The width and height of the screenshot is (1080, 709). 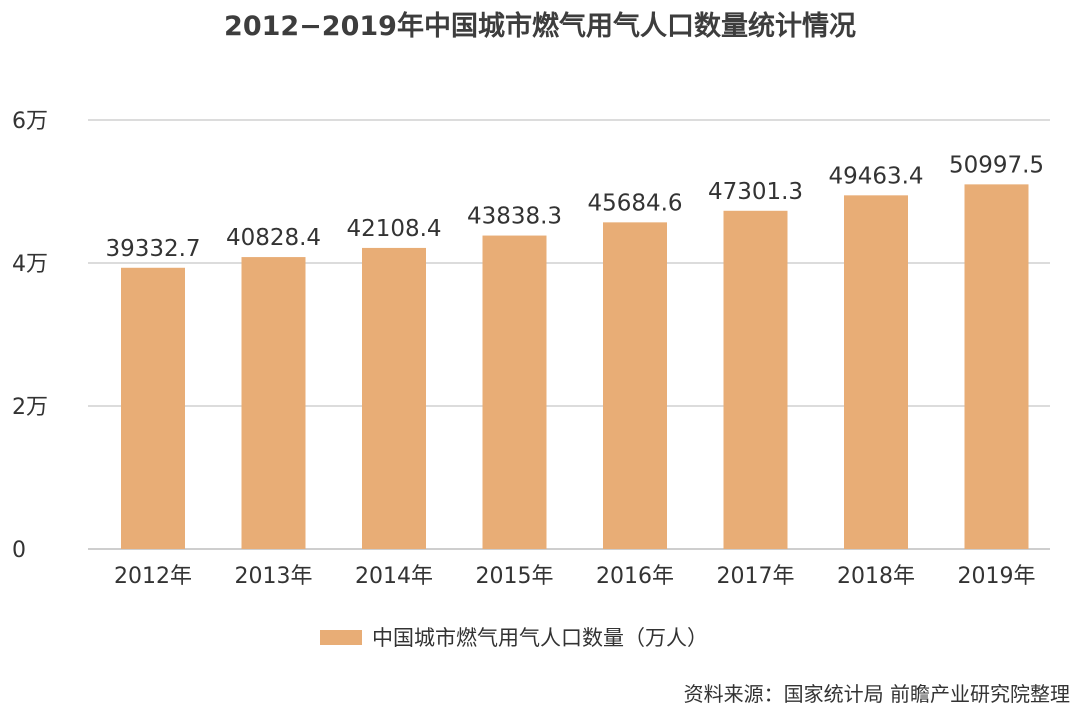 I want to click on data-label: 42108.4, so click(x=393, y=229).